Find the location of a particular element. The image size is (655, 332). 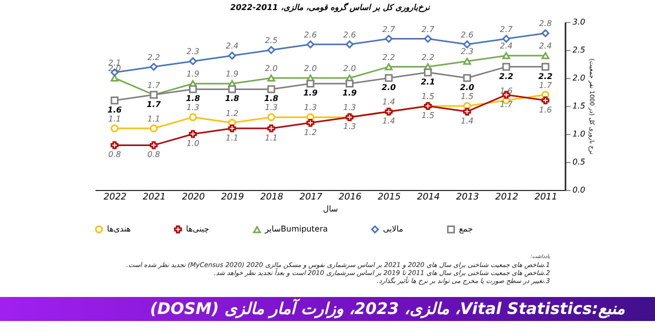

y-tick-label: 2.5 is located at coordinates (579, 50).